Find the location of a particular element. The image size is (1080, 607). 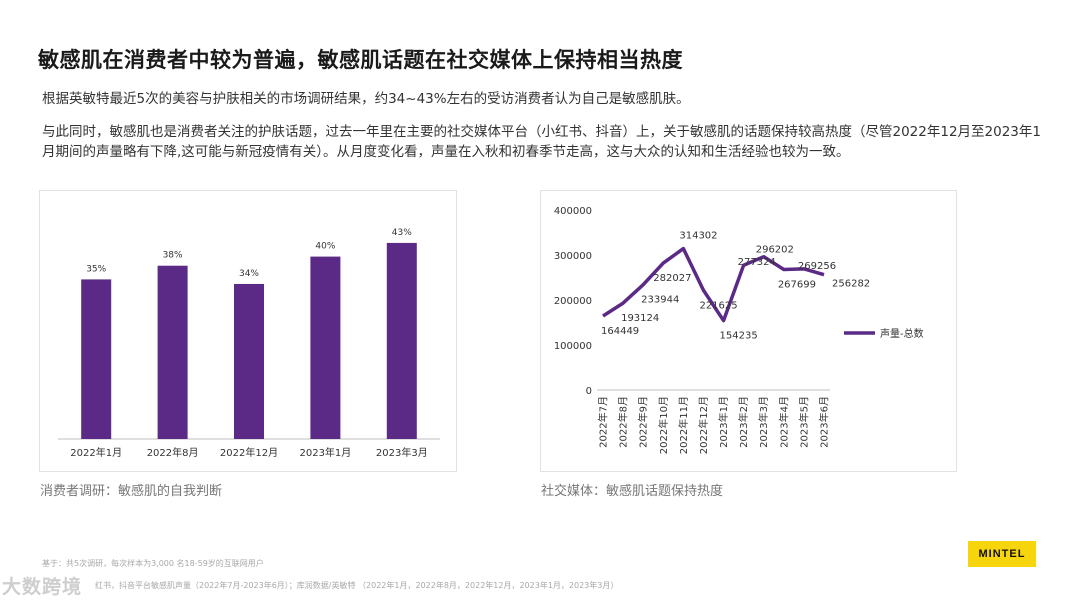

line-data-label: 193124 is located at coordinates (640, 318).